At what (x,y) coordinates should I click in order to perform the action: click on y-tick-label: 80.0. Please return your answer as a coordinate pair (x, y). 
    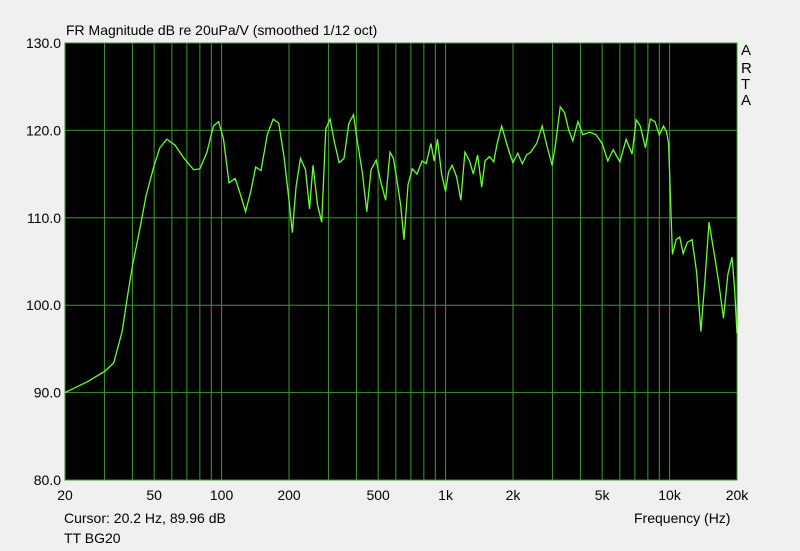
    Looking at the image, I should click on (47, 480).